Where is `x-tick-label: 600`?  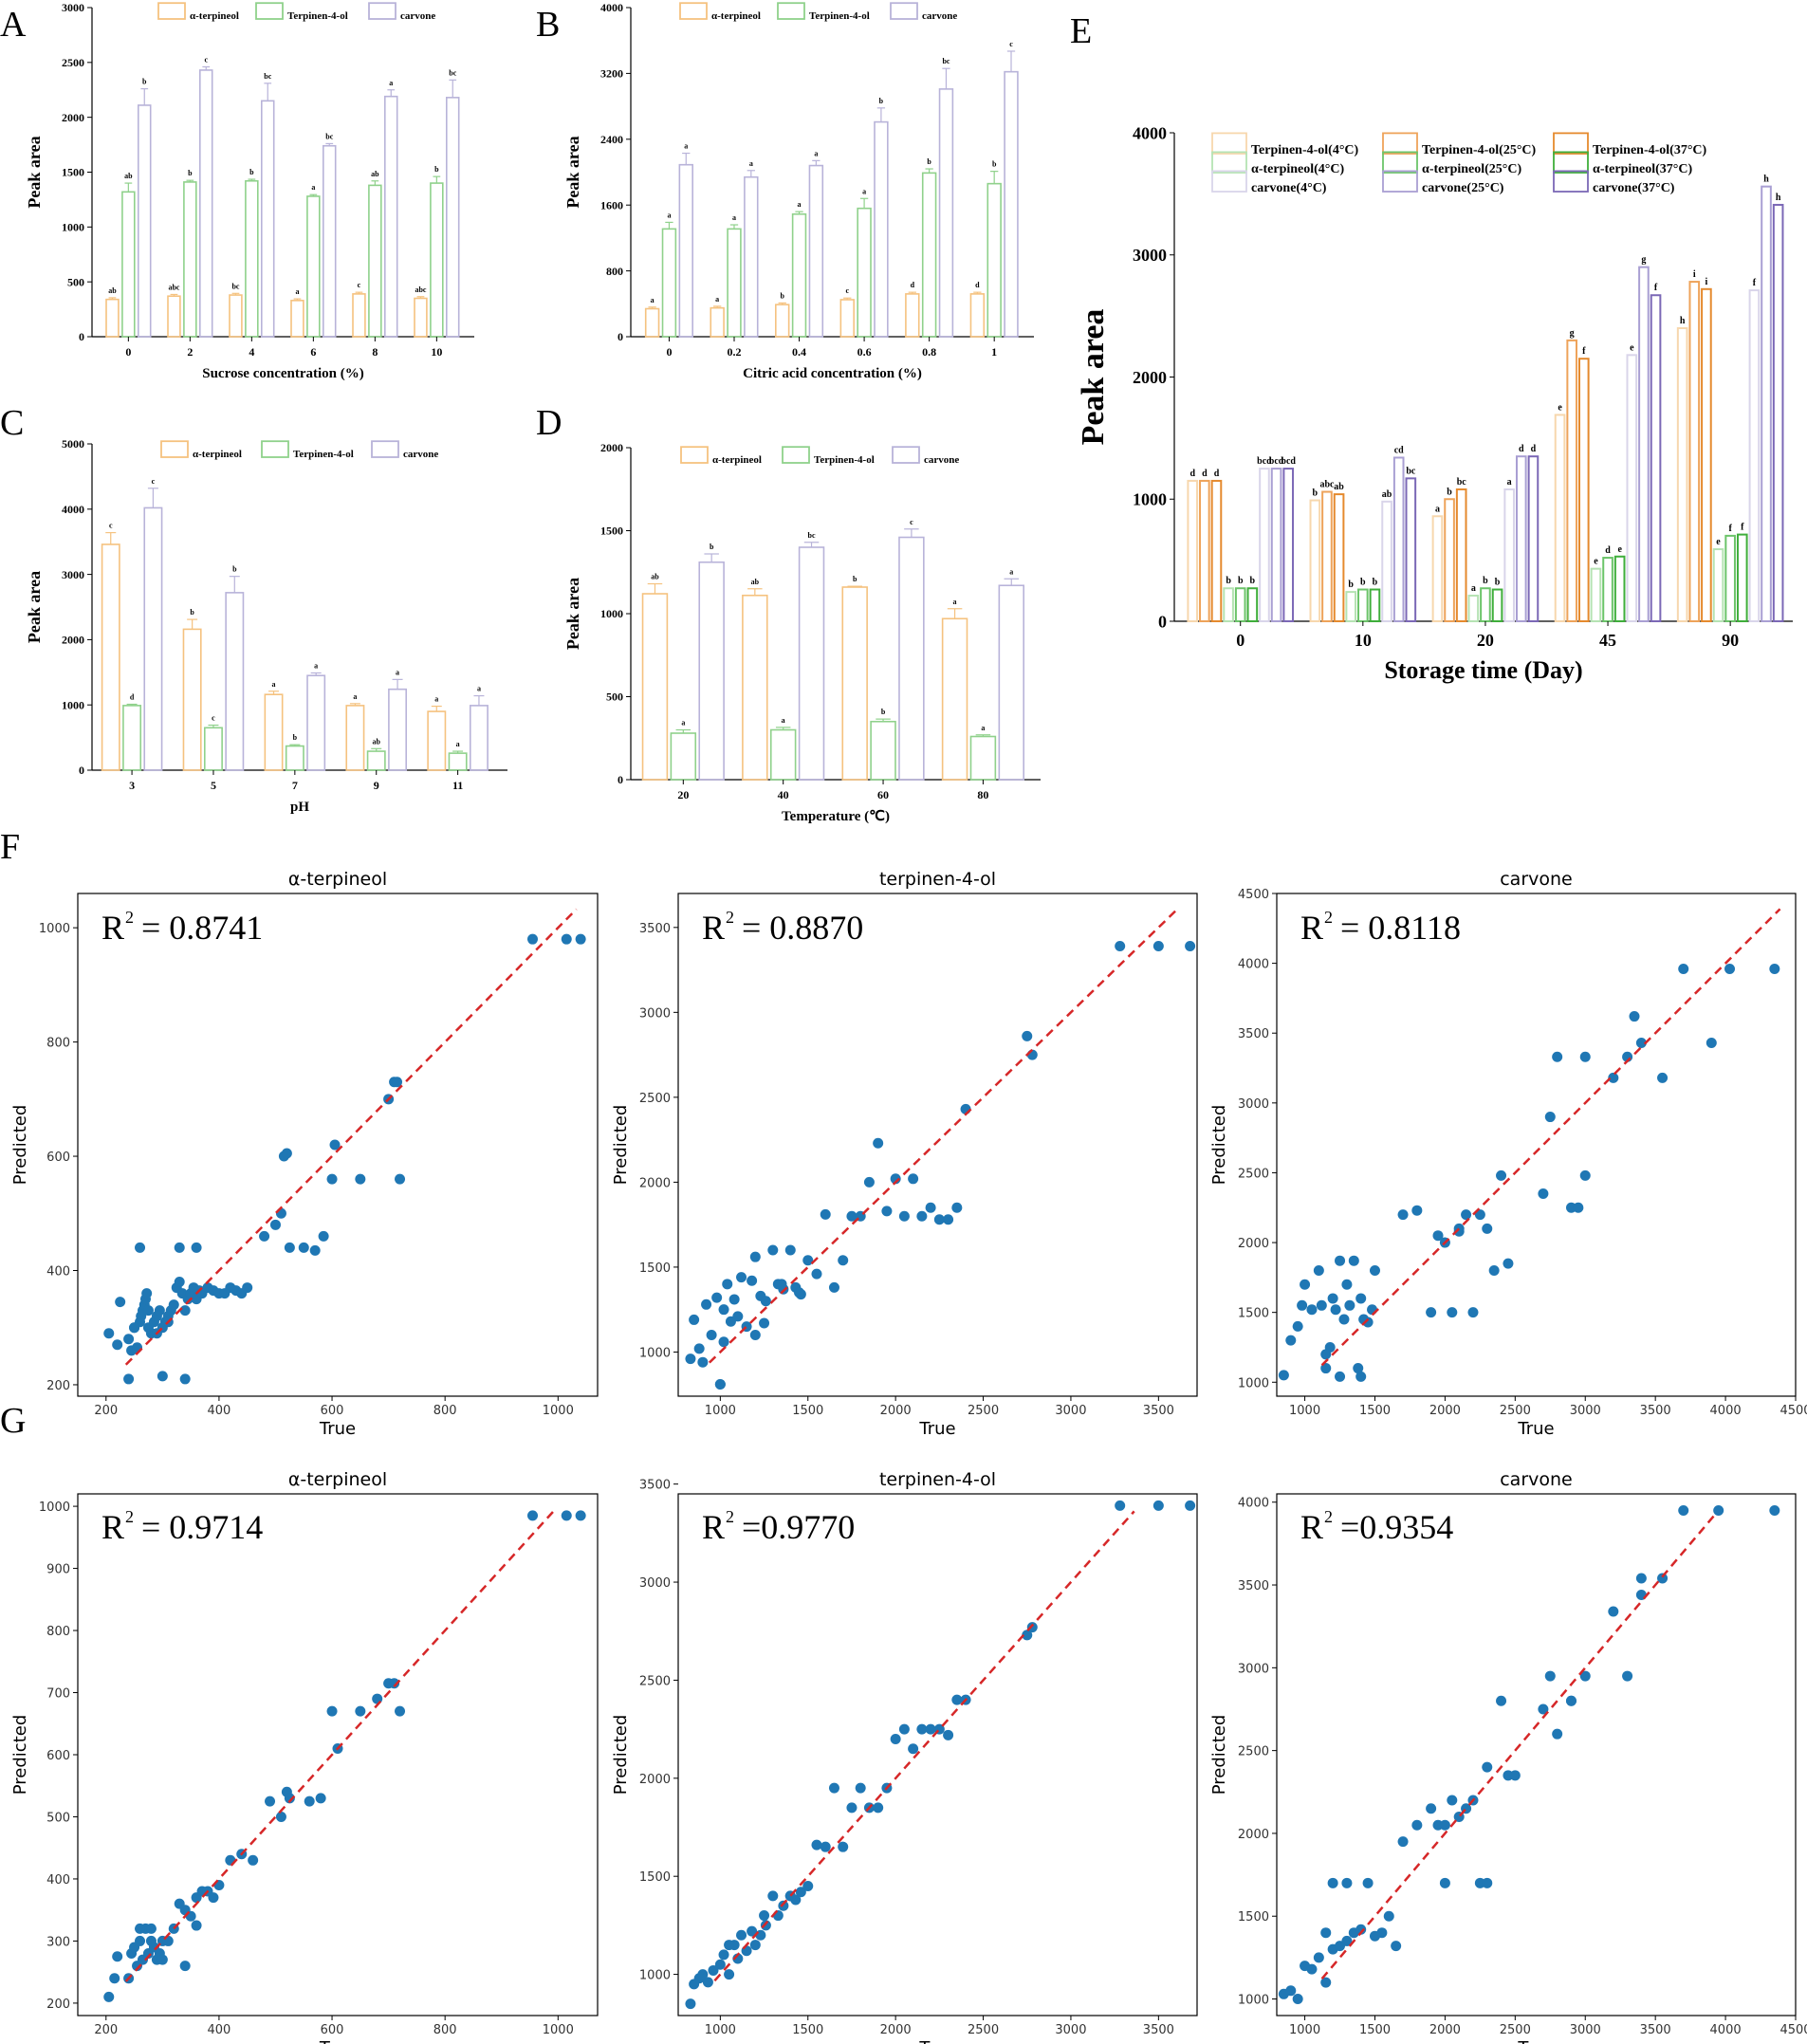
x-tick-label: 600 is located at coordinates (332, 2030).